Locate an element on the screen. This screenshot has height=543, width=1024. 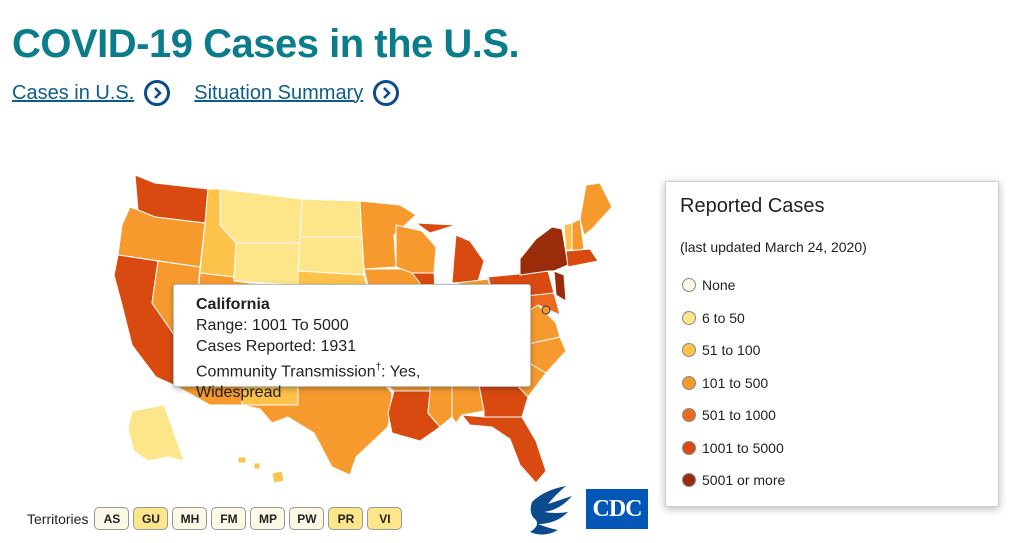
territories-bar: Territories AS GU MH FM MP PW PR VI is located at coordinates (216, 518).